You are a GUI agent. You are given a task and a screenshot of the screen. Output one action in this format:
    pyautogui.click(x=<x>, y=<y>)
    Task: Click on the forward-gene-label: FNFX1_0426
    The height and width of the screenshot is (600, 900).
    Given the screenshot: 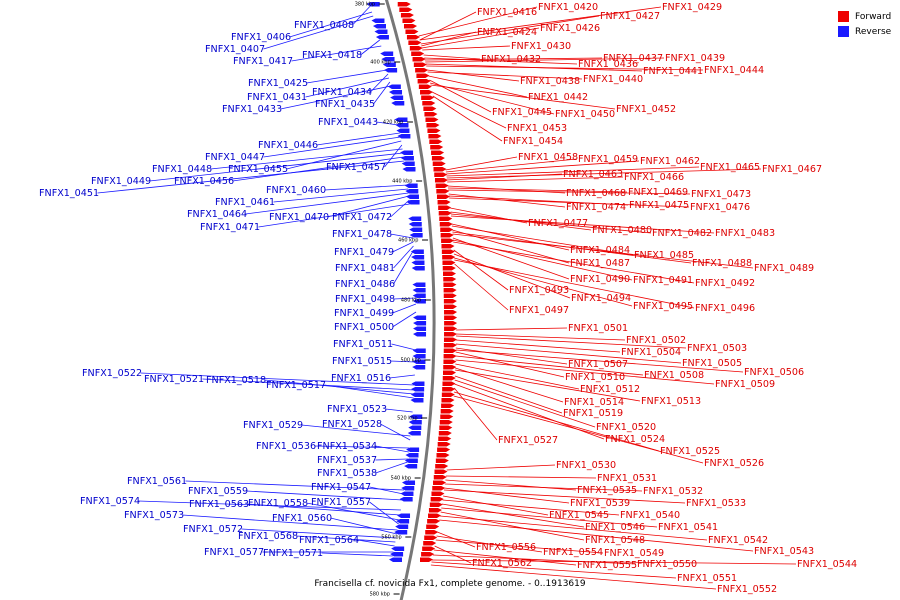 What is the action you would take?
    pyautogui.click(x=570, y=28)
    